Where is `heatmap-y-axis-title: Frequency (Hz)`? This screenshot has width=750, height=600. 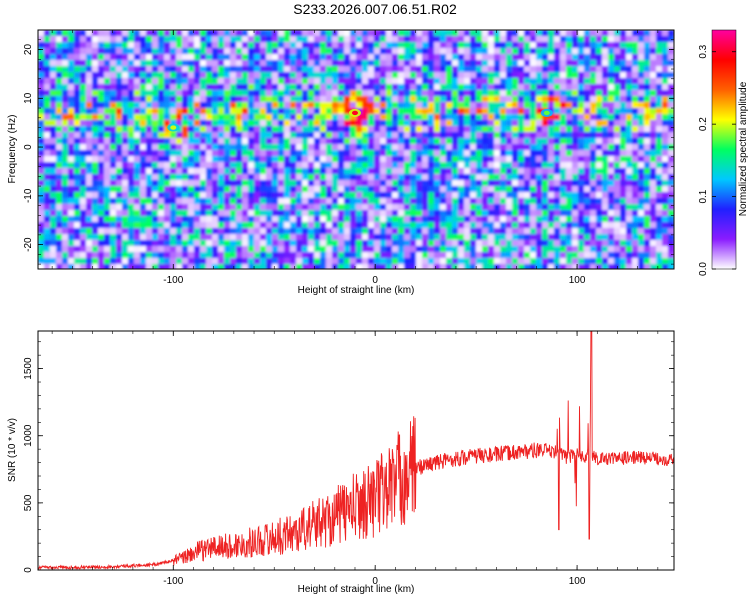
heatmap-y-axis-title: Frequency (Hz) is located at coordinates (12, 149).